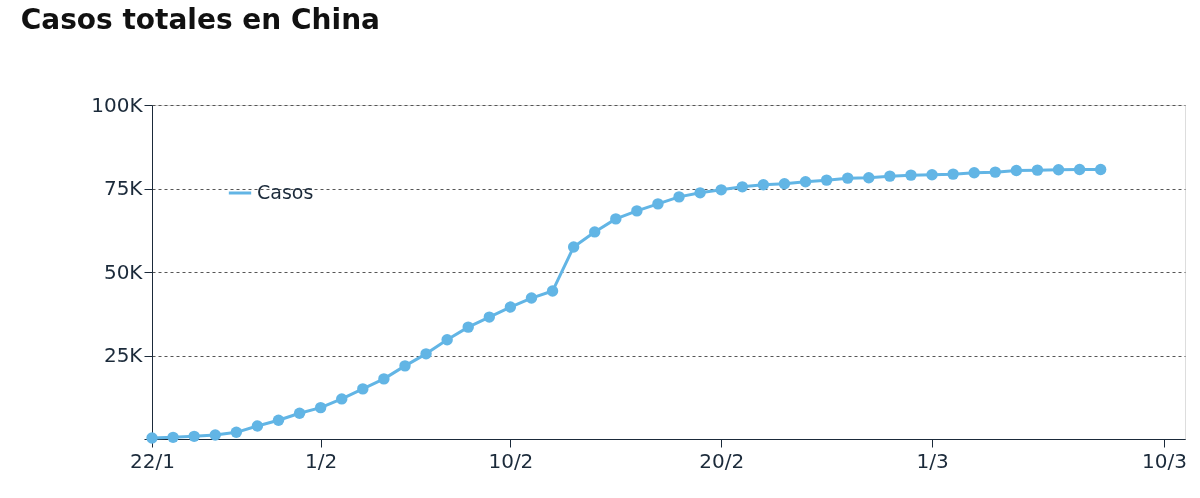  Describe the element at coordinates (1164, 460) in the screenshot. I see `x-tick-label: 10/3` at that location.